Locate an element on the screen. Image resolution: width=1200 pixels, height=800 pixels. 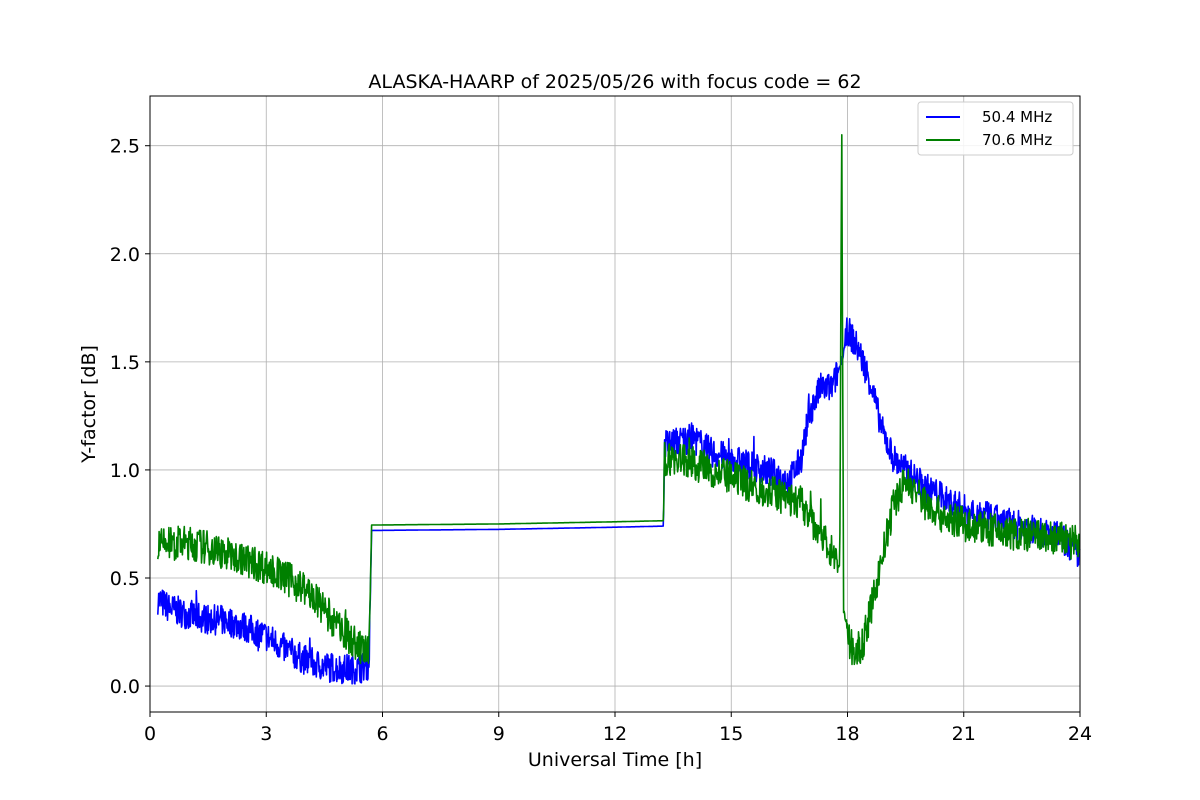
legend-box is located at coordinates (995, 128).